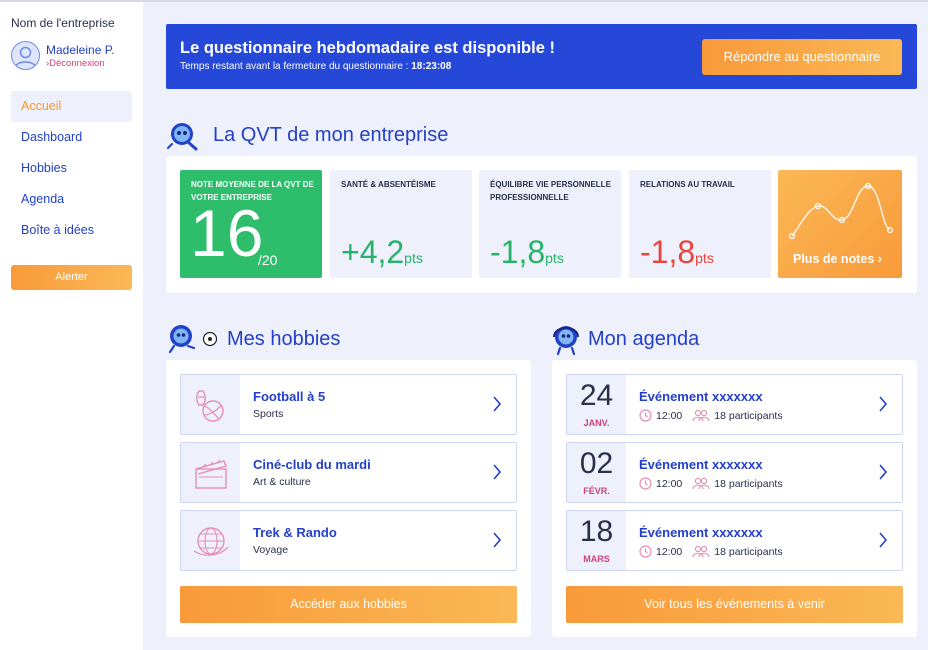 Image resolution: width=928 pixels, height=650 pixels. What do you see at coordinates (348, 604) in the screenshot?
I see `access-hobbies-button: Accéder aux hobbies` at bounding box center [348, 604].